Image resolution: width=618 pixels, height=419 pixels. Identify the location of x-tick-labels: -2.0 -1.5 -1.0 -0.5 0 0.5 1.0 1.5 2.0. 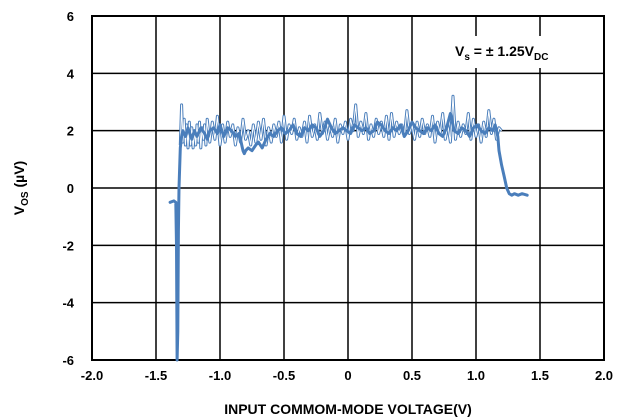
(347, 375).